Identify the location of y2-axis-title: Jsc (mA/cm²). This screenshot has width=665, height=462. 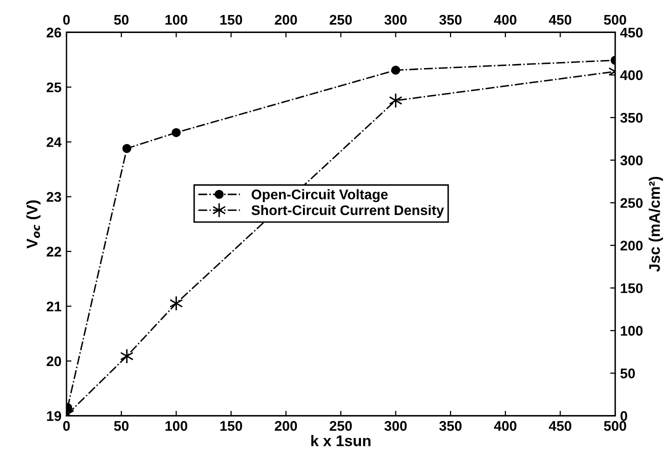
(655, 224).